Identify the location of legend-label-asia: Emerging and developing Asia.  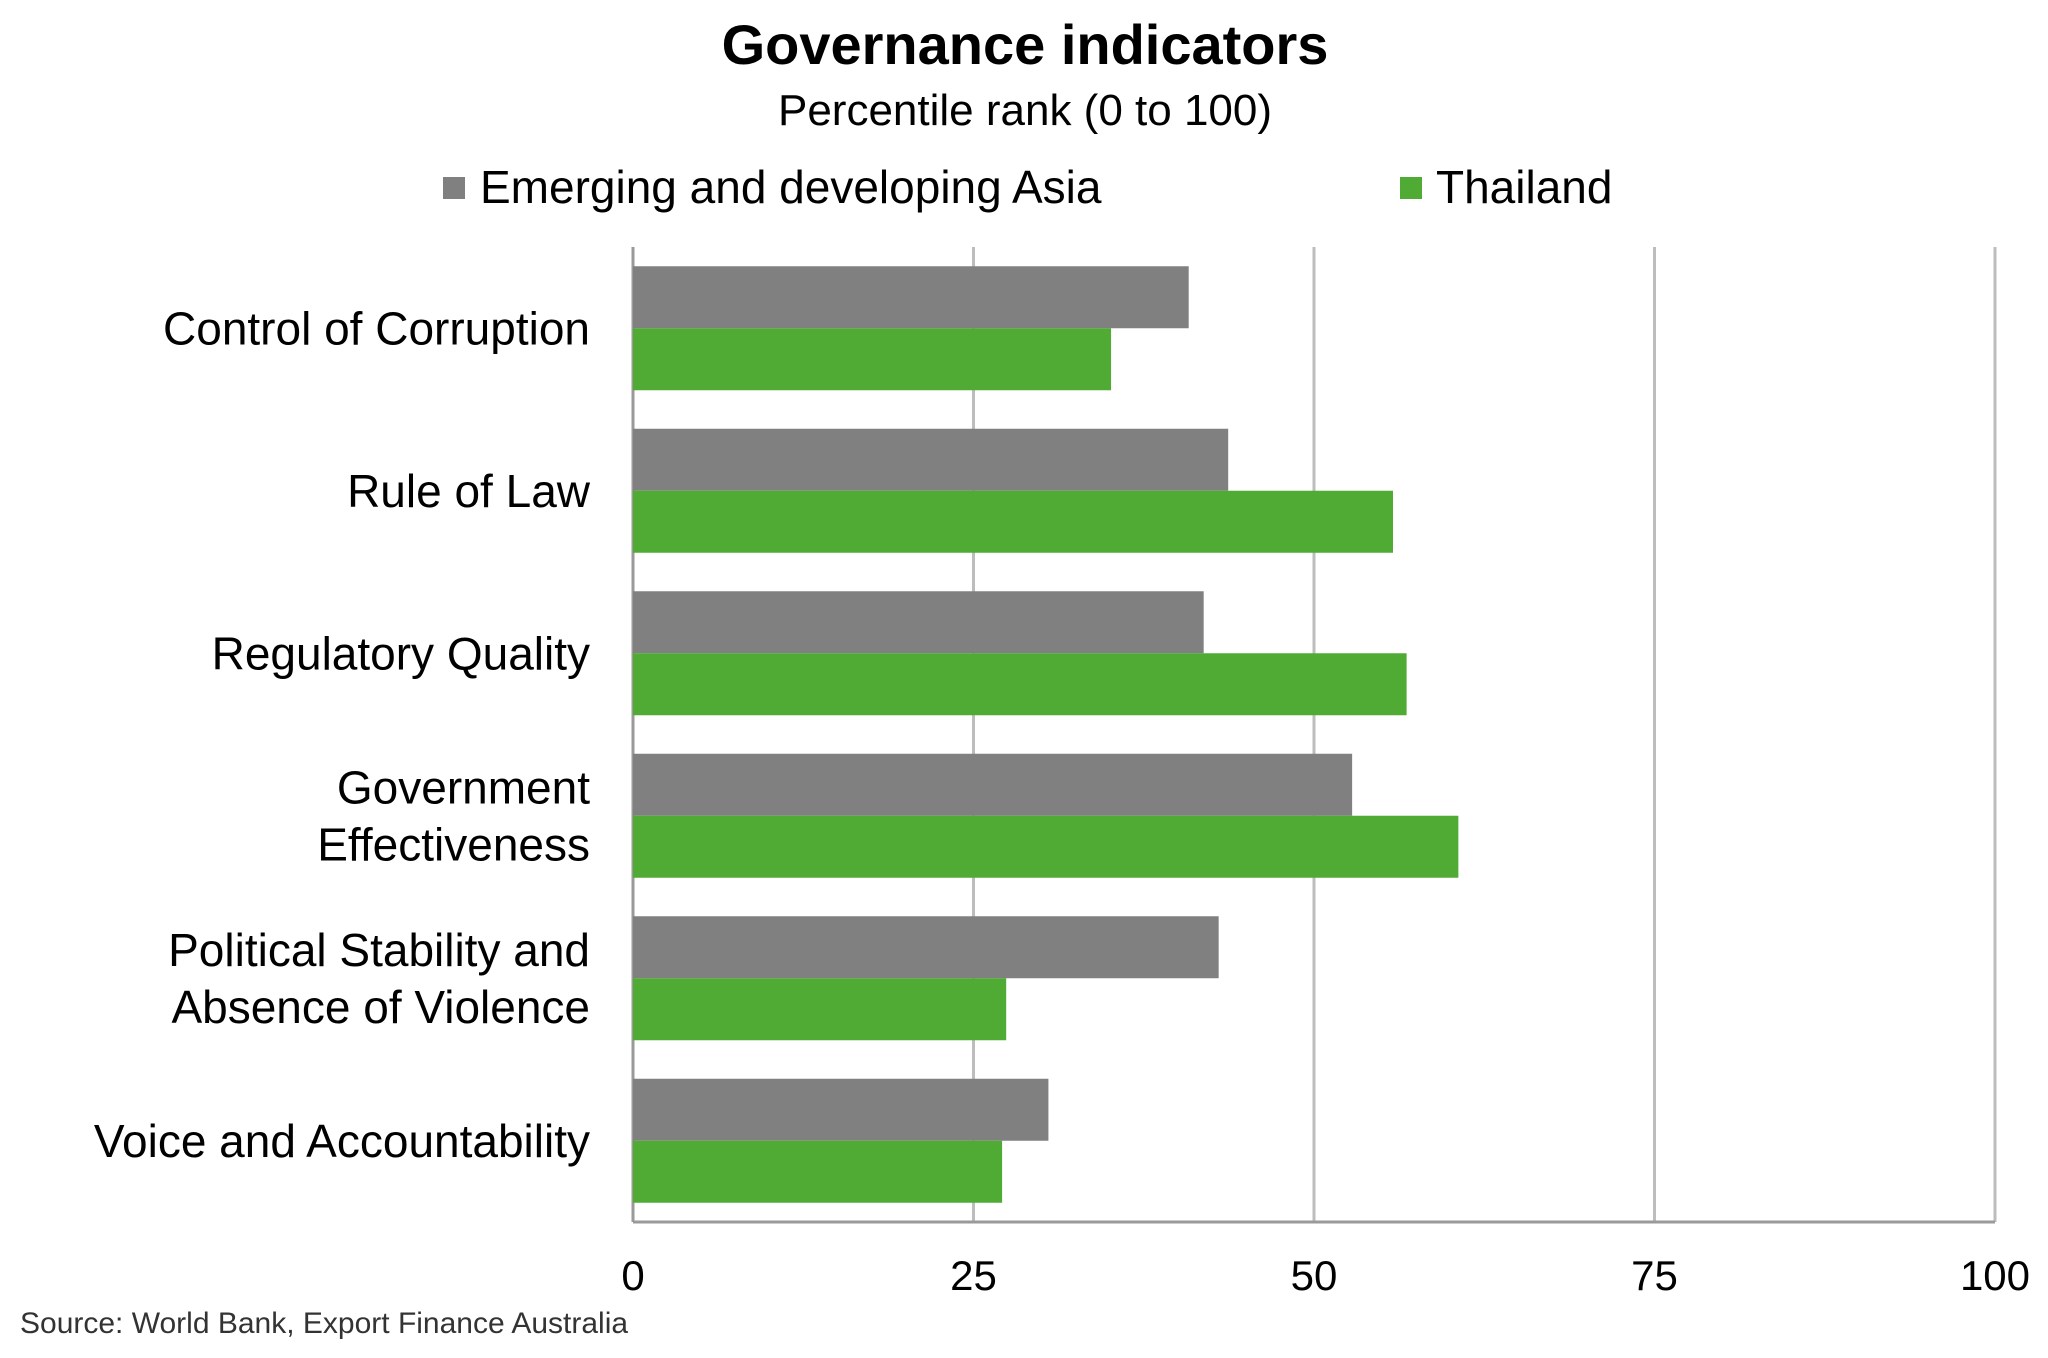
(791, 187).